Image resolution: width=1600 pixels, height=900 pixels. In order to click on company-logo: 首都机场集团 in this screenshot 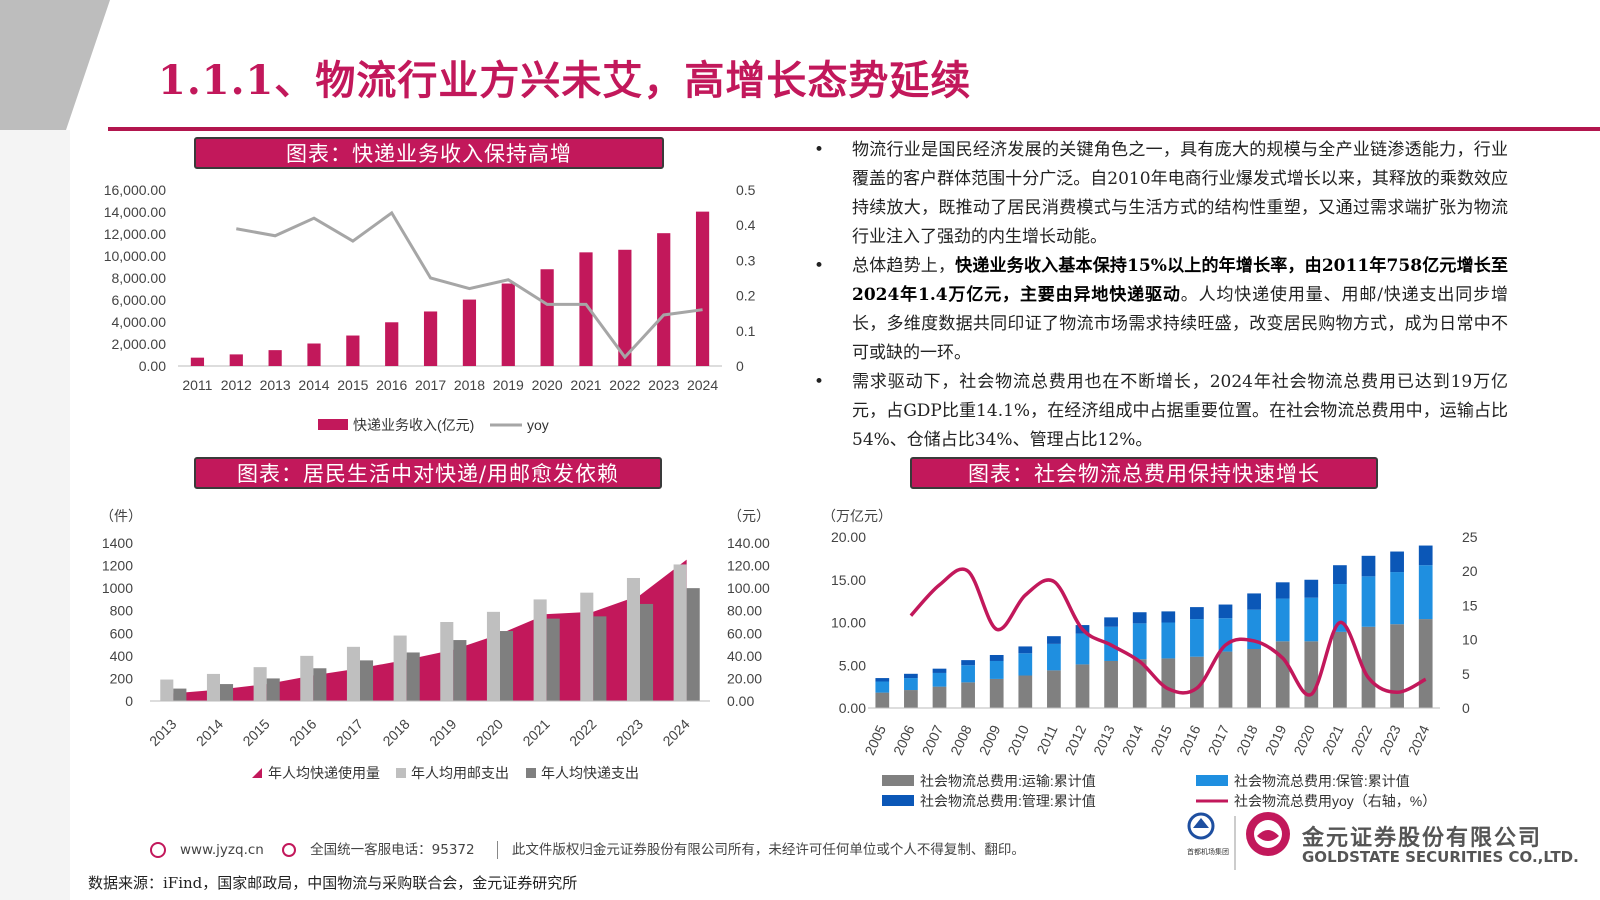, I will do `click(1238, 841)`.